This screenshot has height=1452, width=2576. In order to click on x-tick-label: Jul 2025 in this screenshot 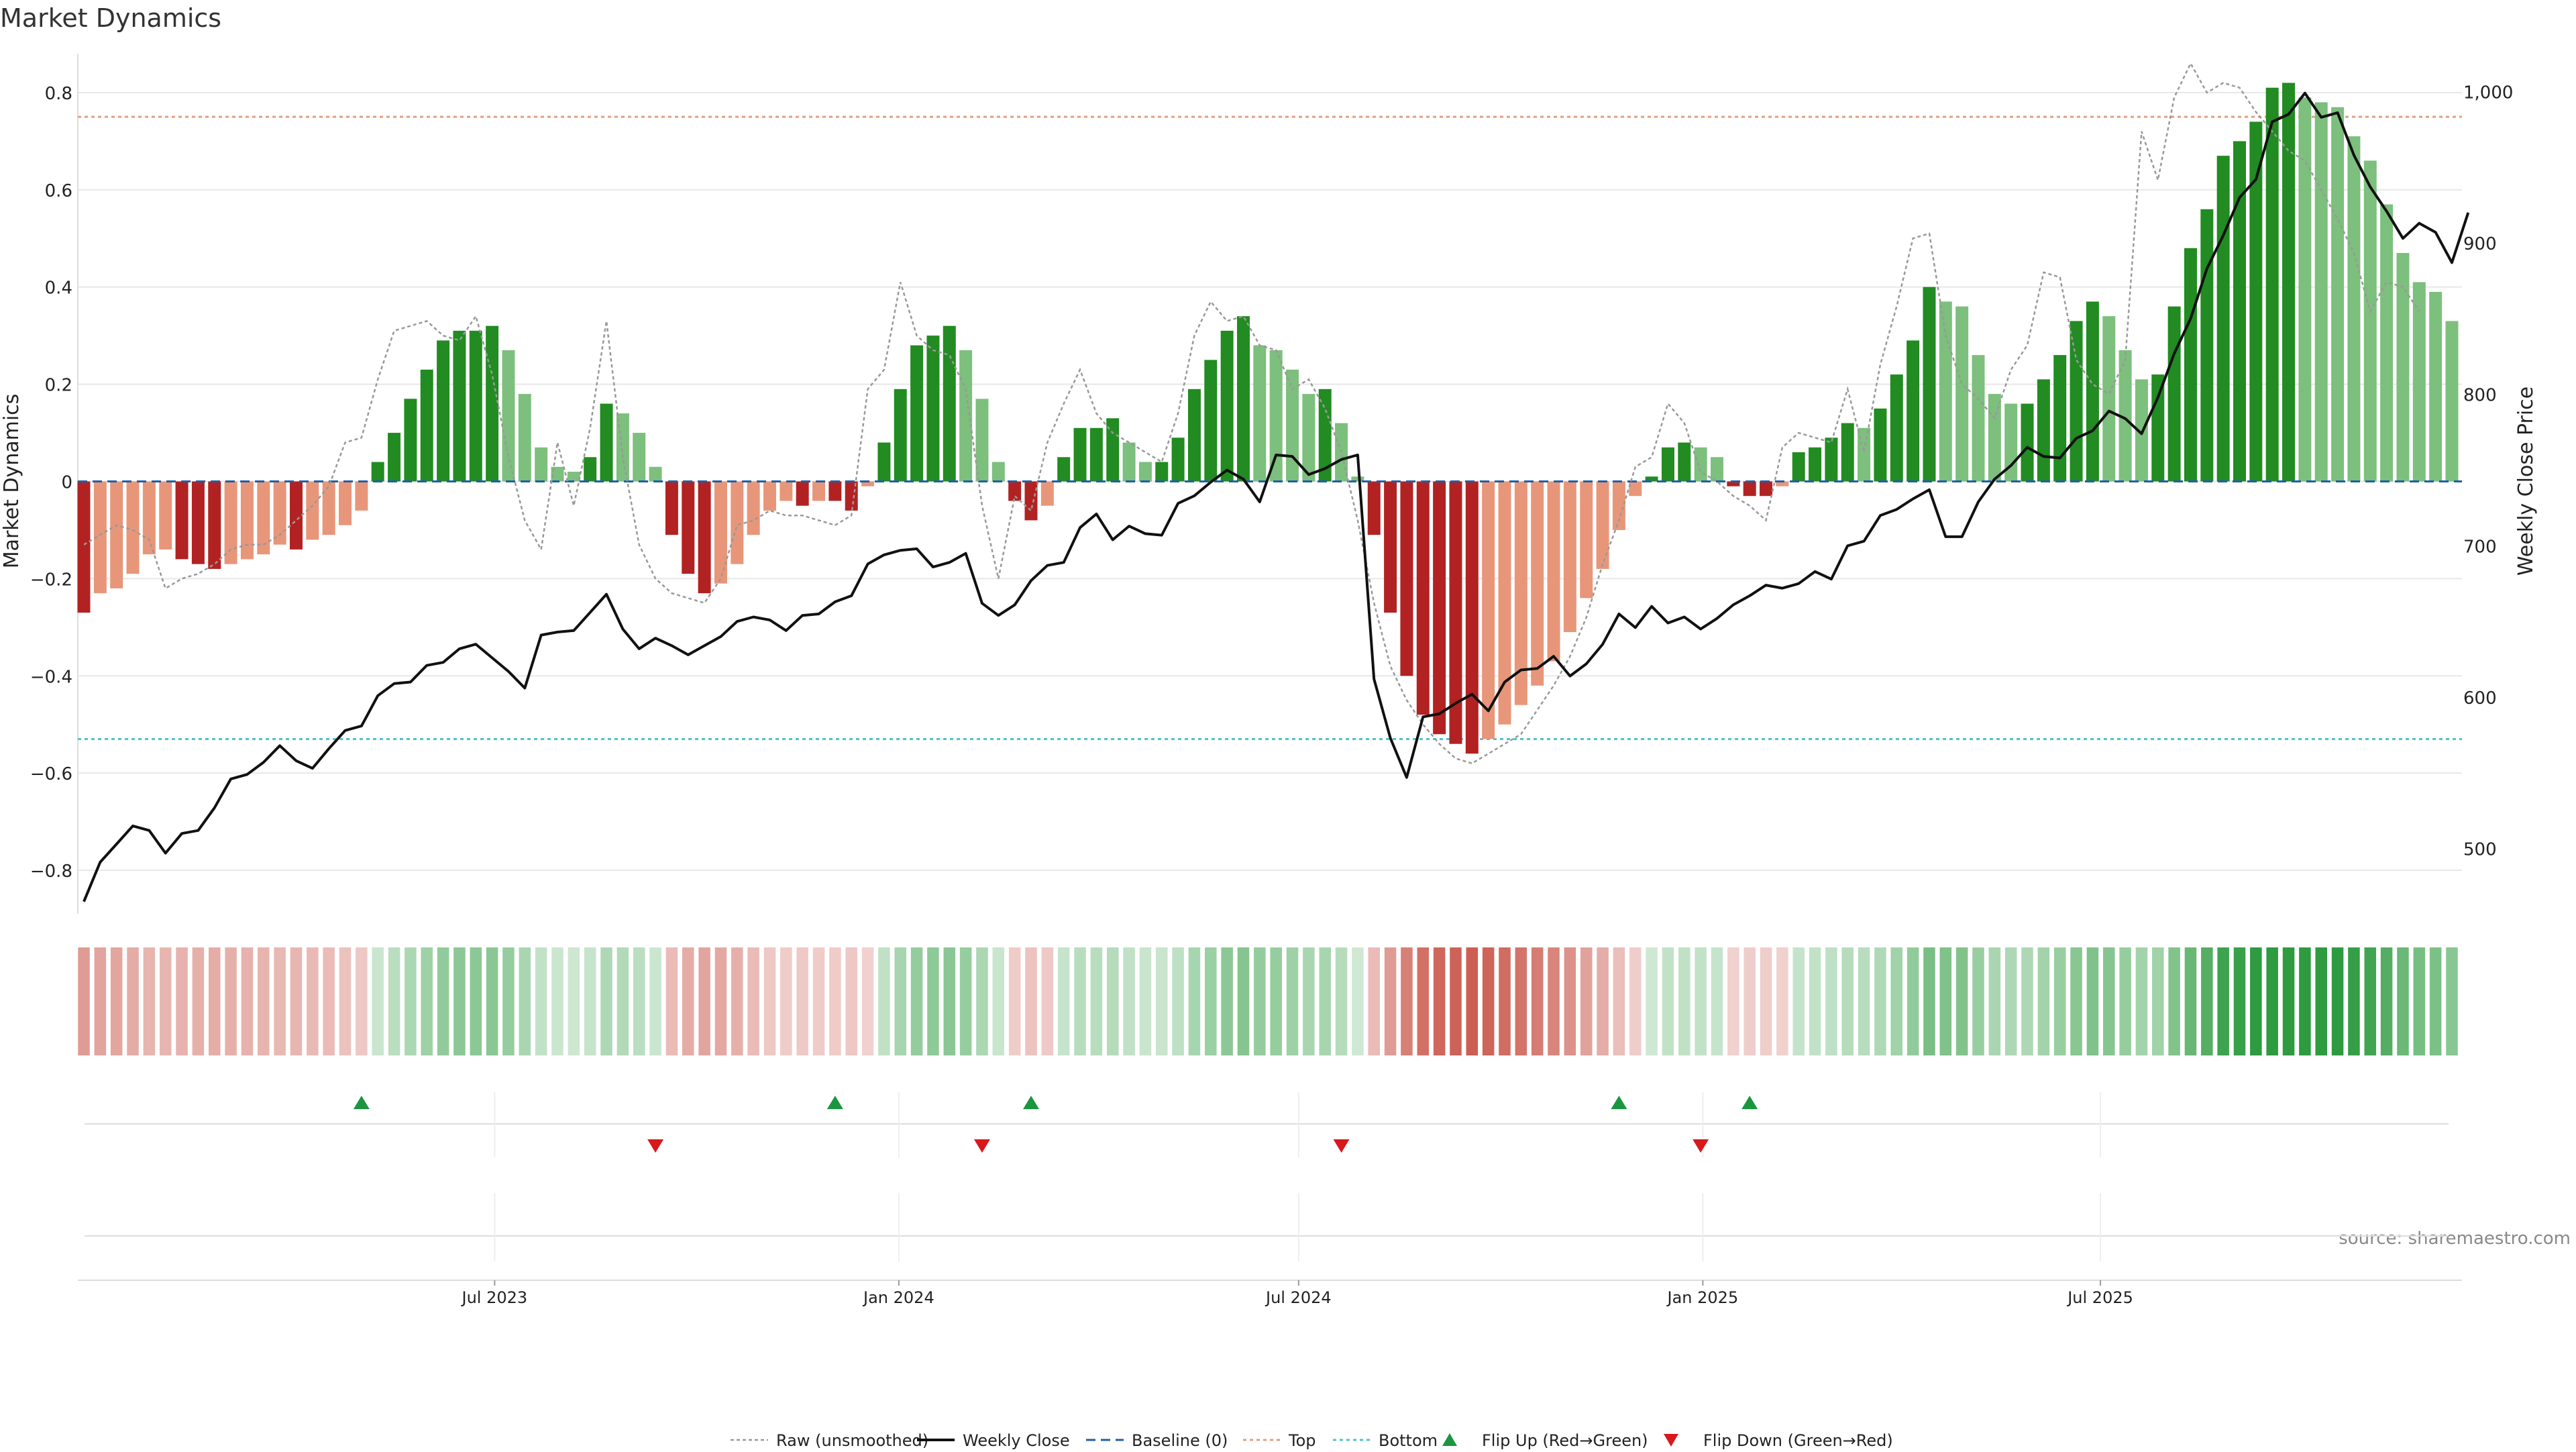, I will do `click(2099, 1298)`.